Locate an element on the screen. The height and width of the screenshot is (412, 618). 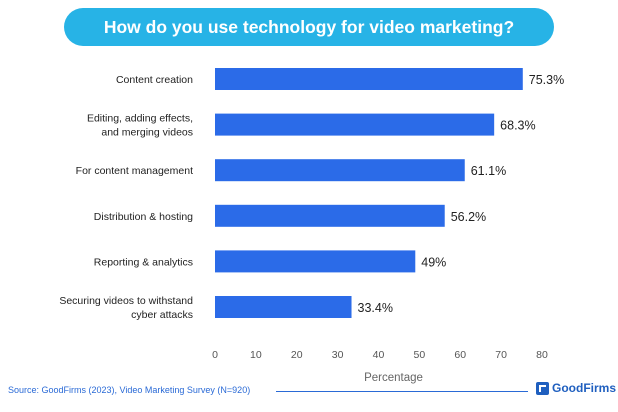
category-label: Reporting & analytics is located at coordinates (143, 262).